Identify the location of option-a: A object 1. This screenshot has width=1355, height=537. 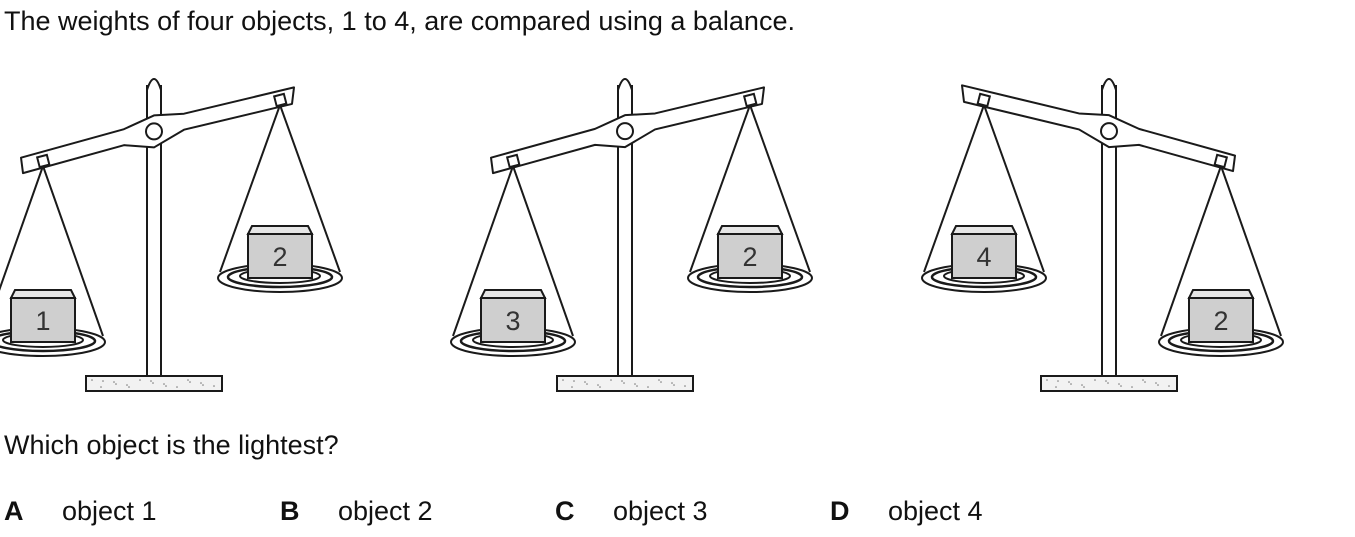
(130, 511).